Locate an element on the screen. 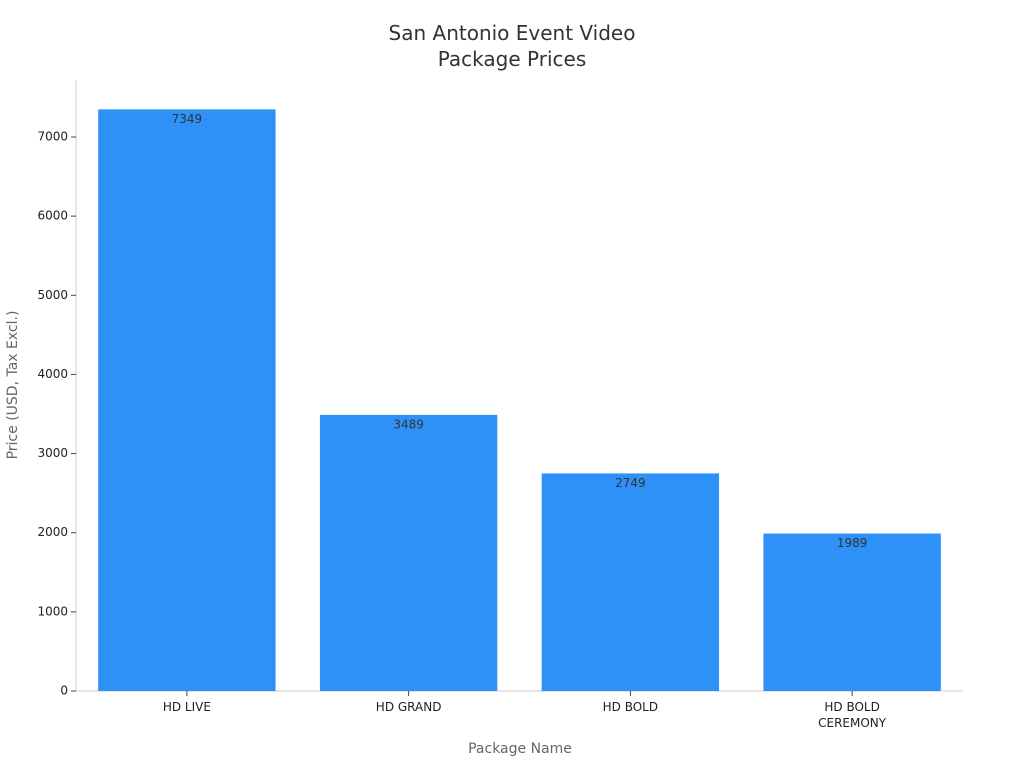  value-label: 2749 is located at coordinates (630, 483).